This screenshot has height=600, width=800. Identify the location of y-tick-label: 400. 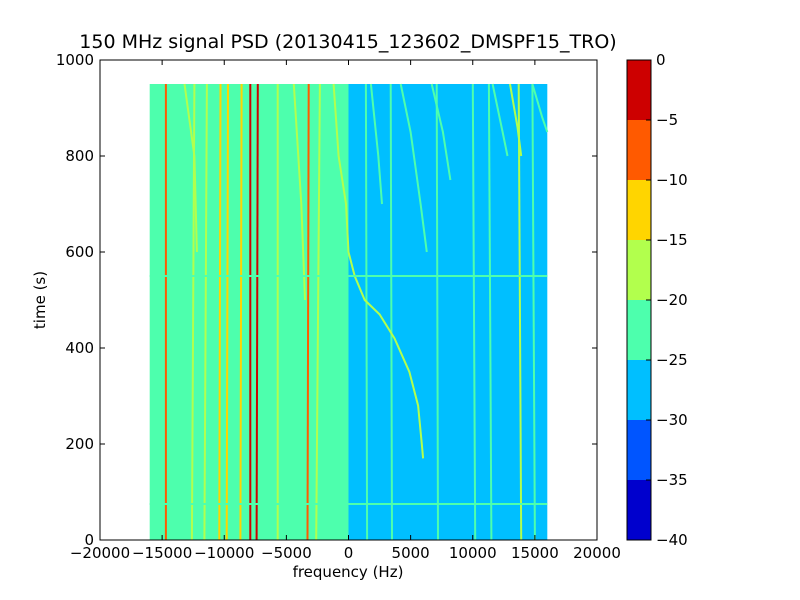
(79, 348).